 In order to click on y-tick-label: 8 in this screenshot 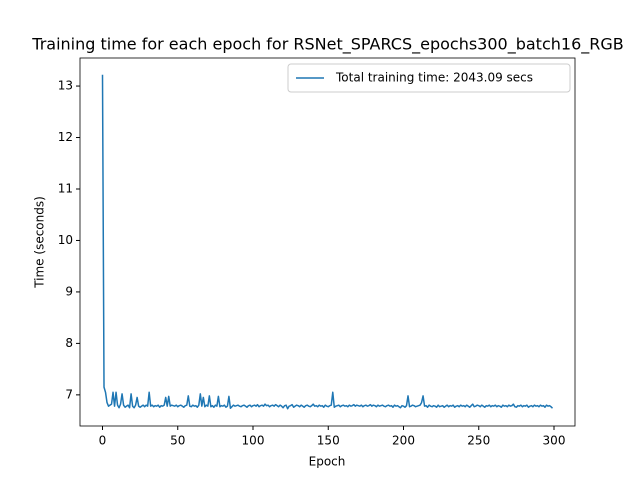, I will do `click(69, 343)`.